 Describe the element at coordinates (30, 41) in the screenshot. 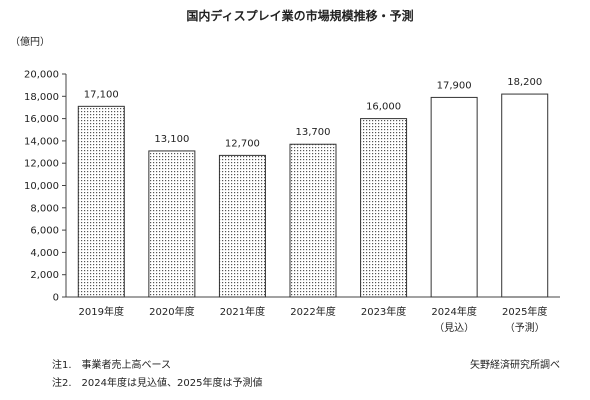

I see `y-axis-unit: （億円）` at that location.